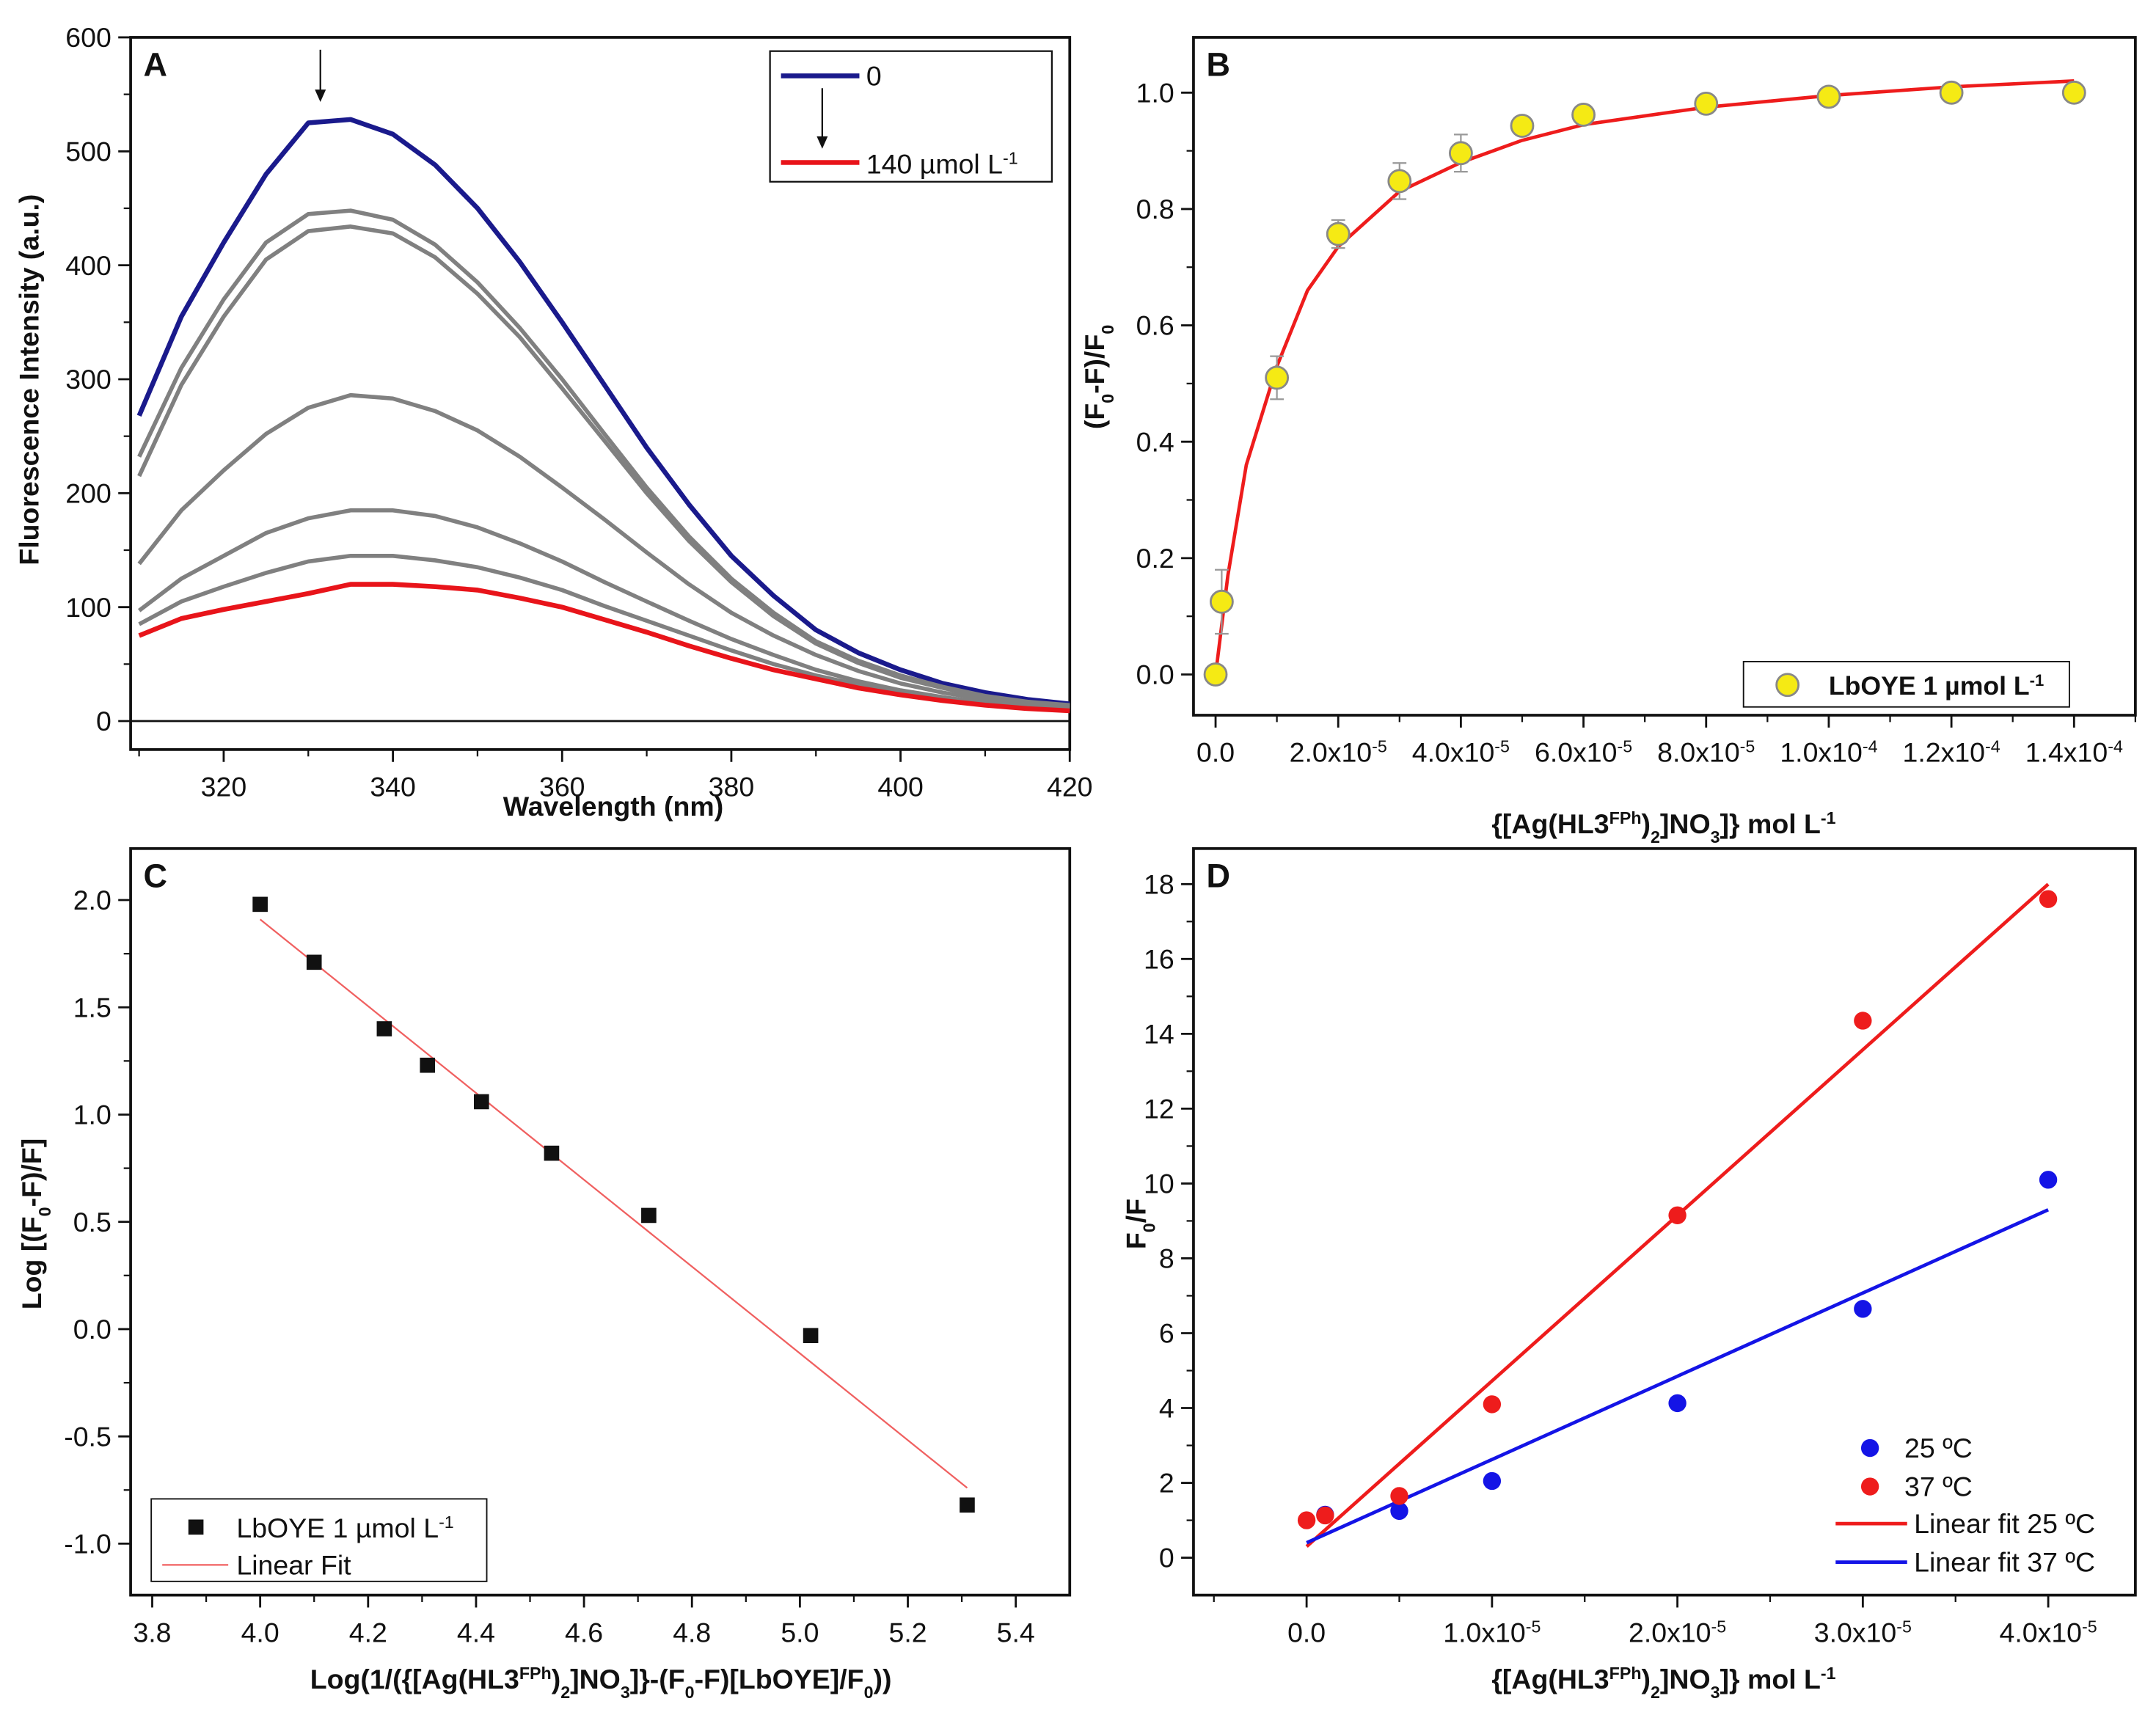 Image resolution: width=2156 pixels, height=1726 pixels. What do you see at coordinates (874, 76) in the screenshot?
I see `legend-label: 0` at bounding box center [874, 76].